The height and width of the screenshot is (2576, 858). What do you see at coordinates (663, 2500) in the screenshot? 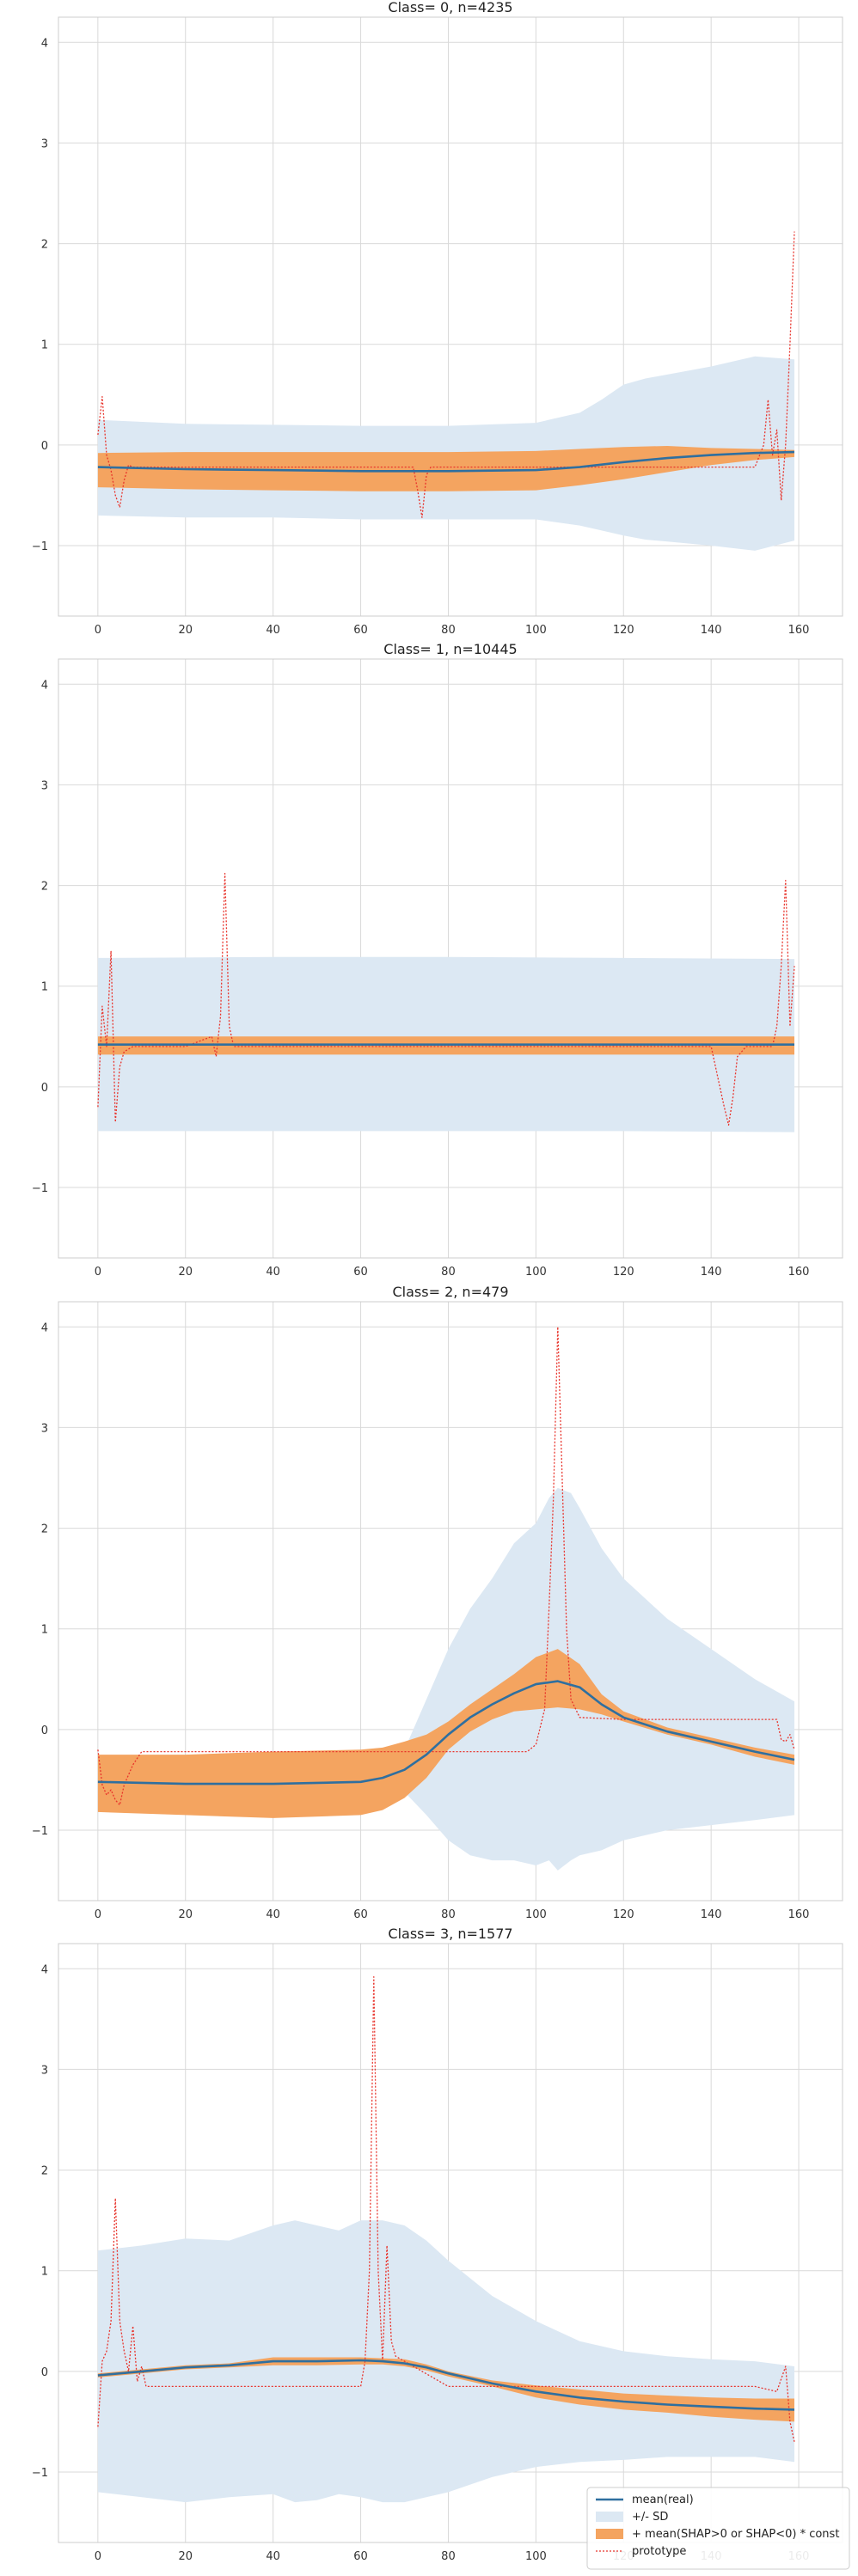
I see `legend-entry-label: mean(real)` at bounding box center [663, 2500].